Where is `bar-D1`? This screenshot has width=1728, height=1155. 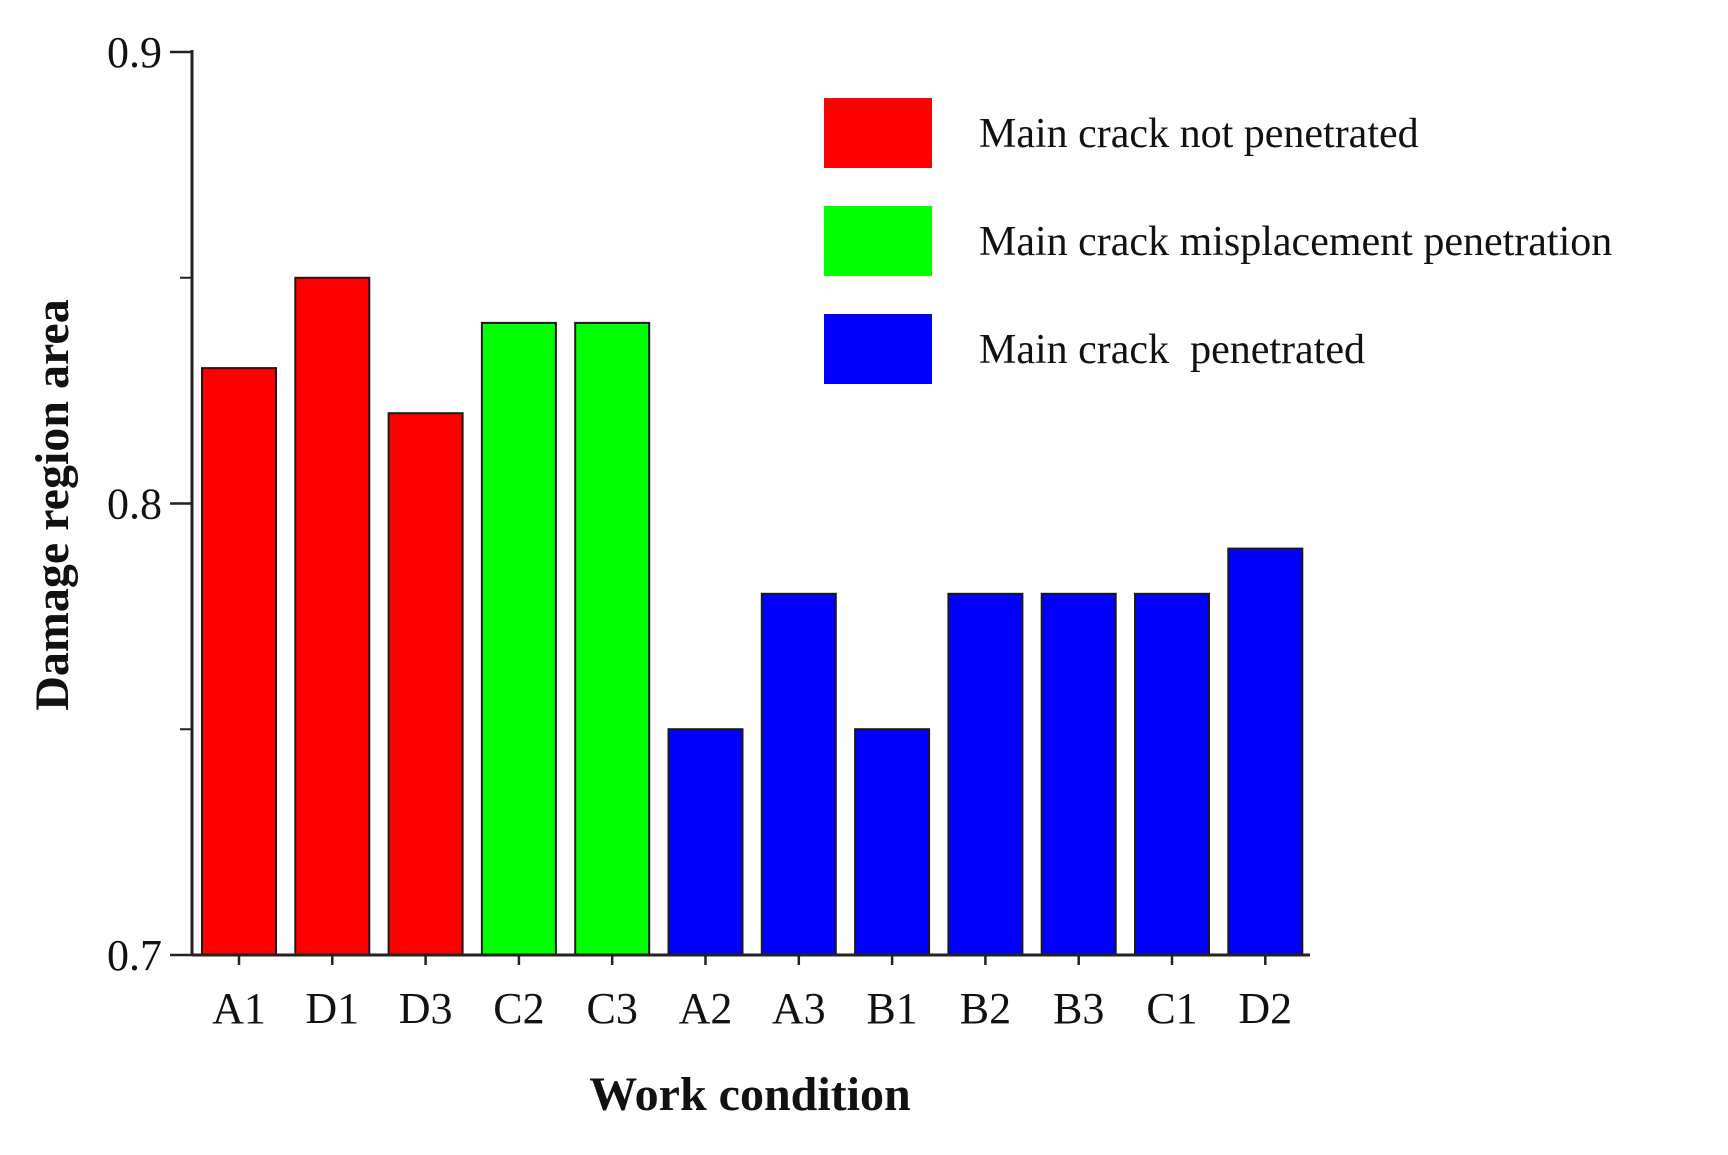 bar-D1 is located at coordinates (332, 616).